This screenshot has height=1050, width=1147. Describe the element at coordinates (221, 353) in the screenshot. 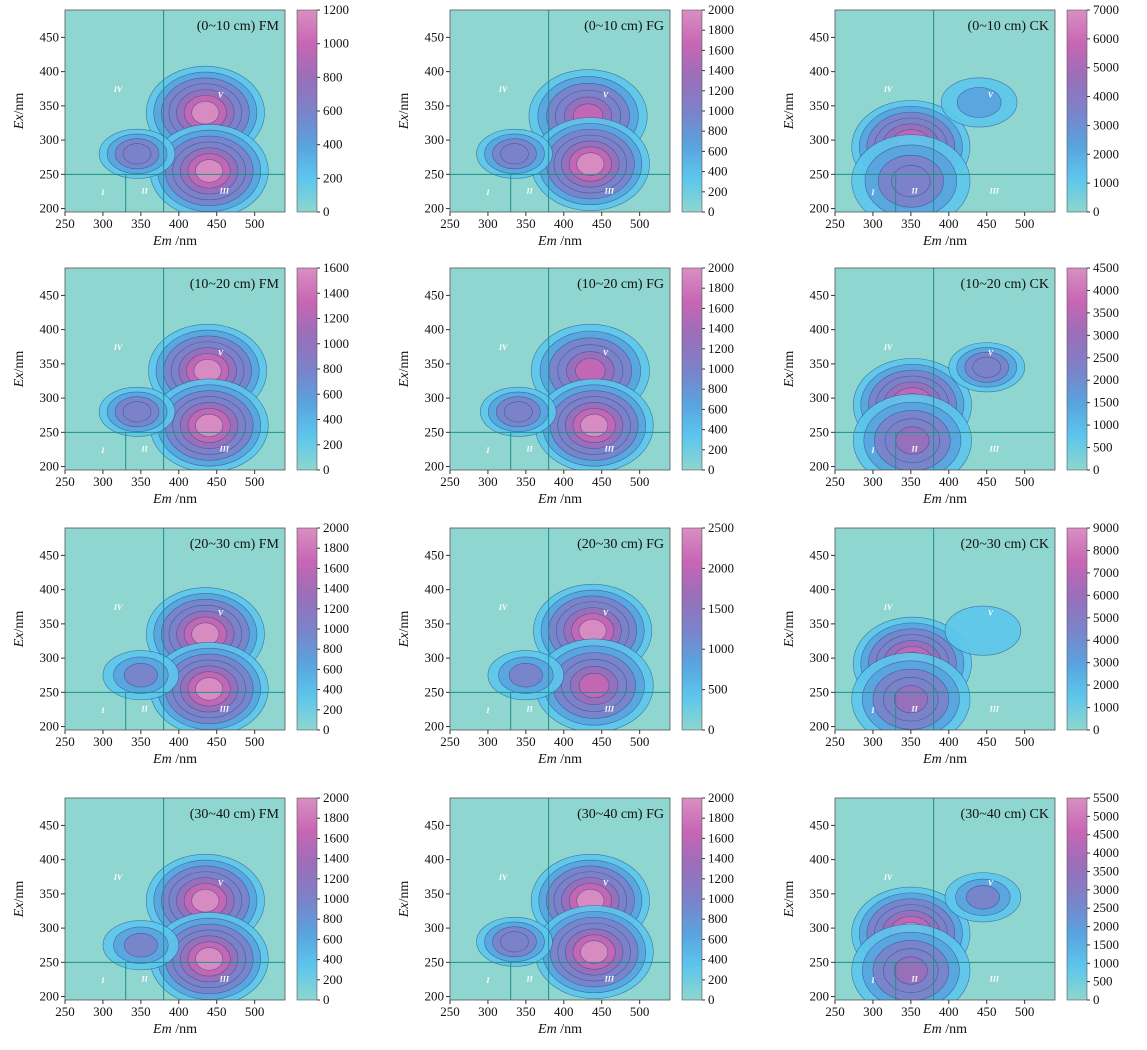

I see `region-label: V` at that location.